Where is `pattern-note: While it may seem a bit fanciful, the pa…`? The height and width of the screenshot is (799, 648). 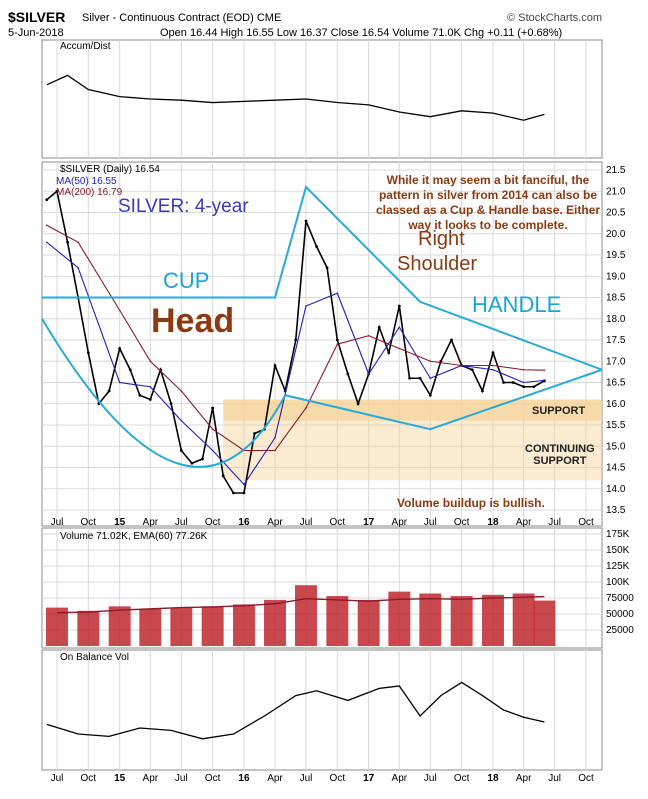 pattern-note: While it may seem a bit fanciful, the pa… is located at coordinates (488, 202).